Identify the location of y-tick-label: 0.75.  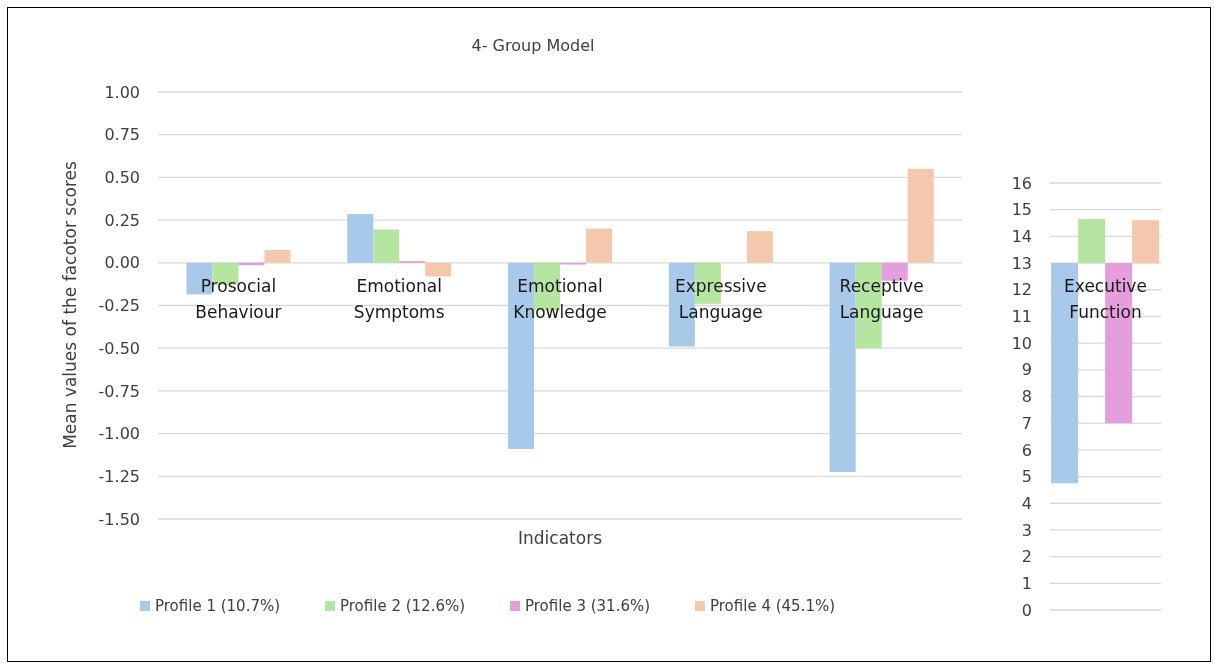
(122, 135).